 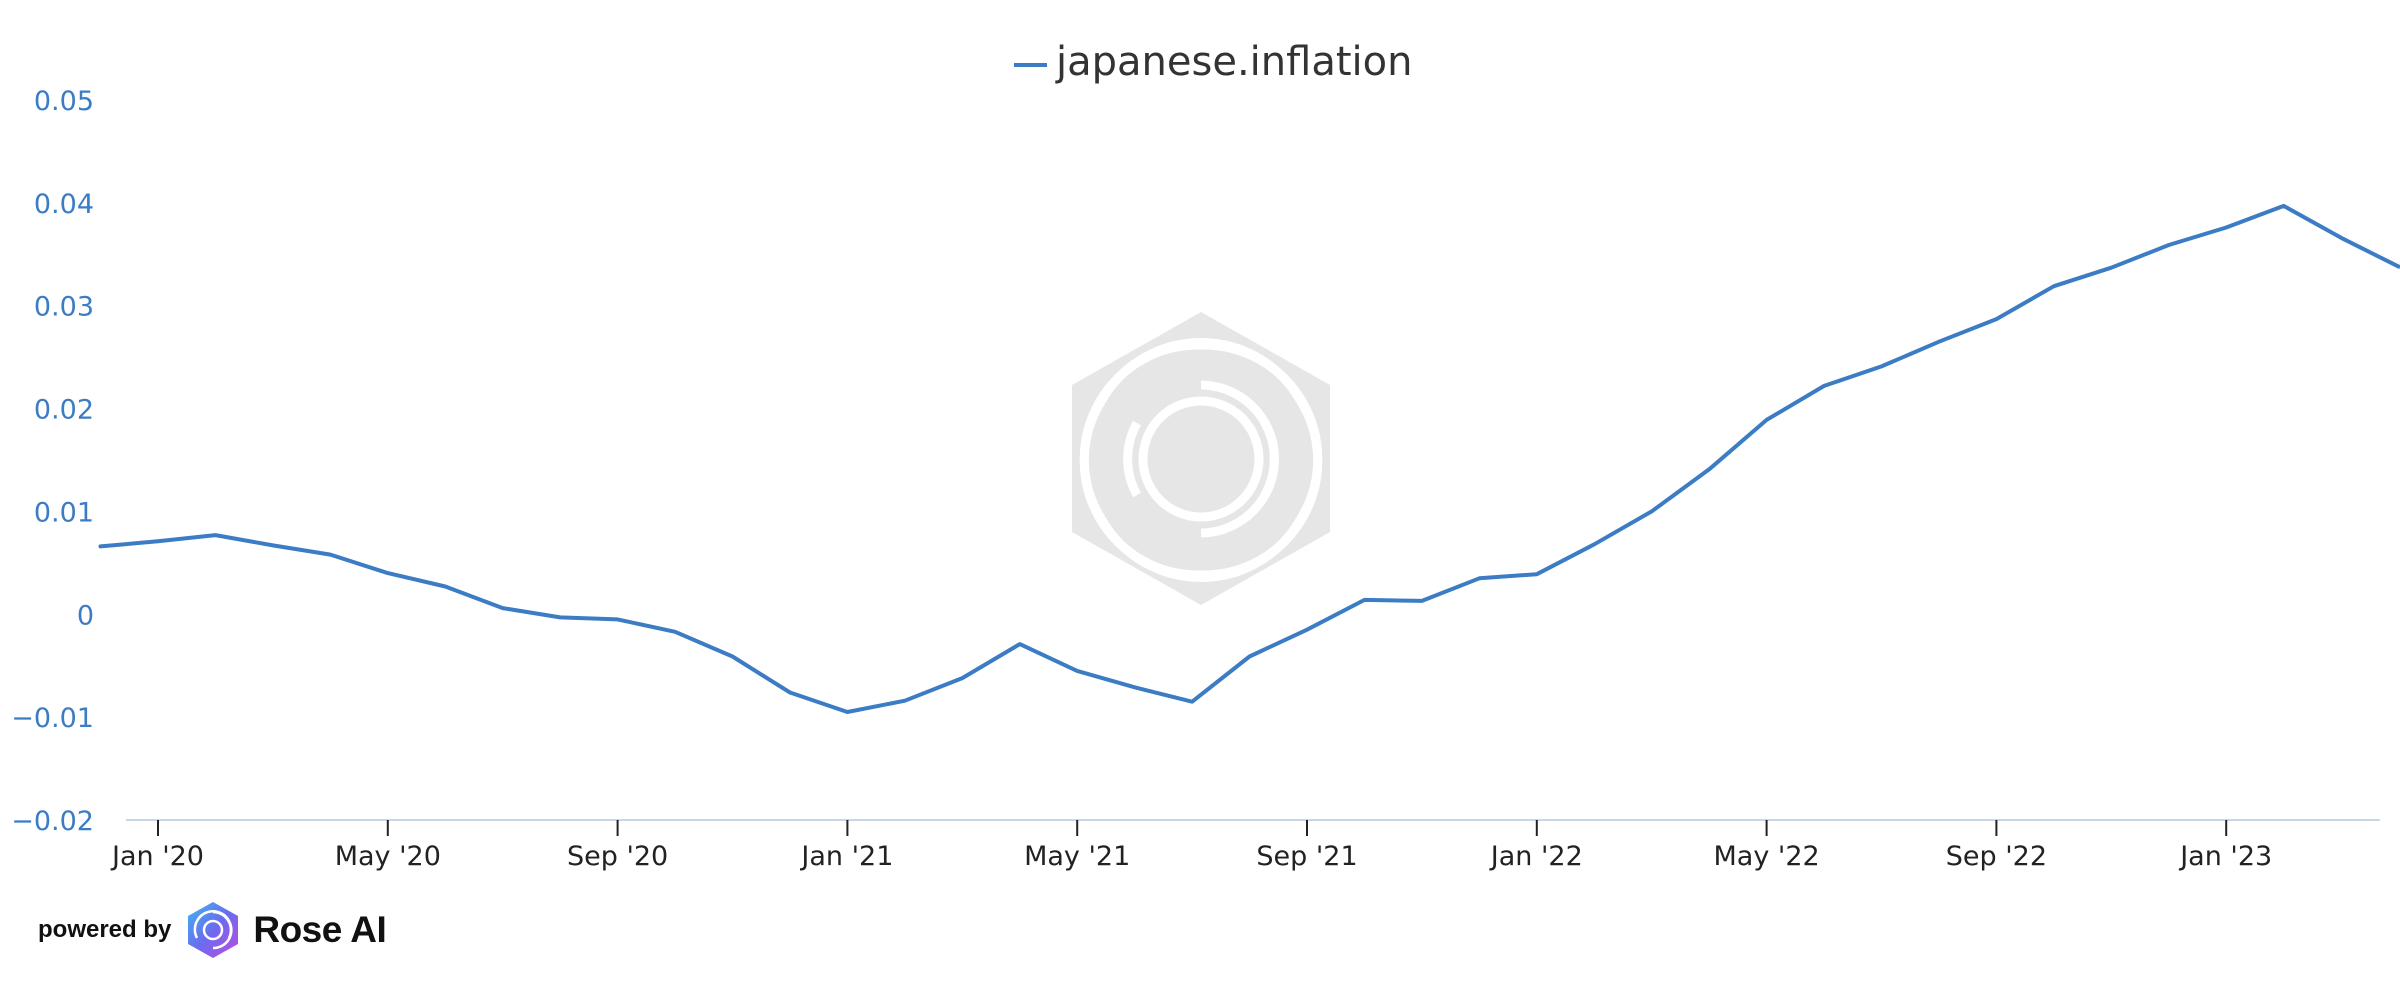 What do you see at coordinates (1077, 856) in the screenshot?
I see `x-tick-label: May '21` at bounding box center [1077, 856].